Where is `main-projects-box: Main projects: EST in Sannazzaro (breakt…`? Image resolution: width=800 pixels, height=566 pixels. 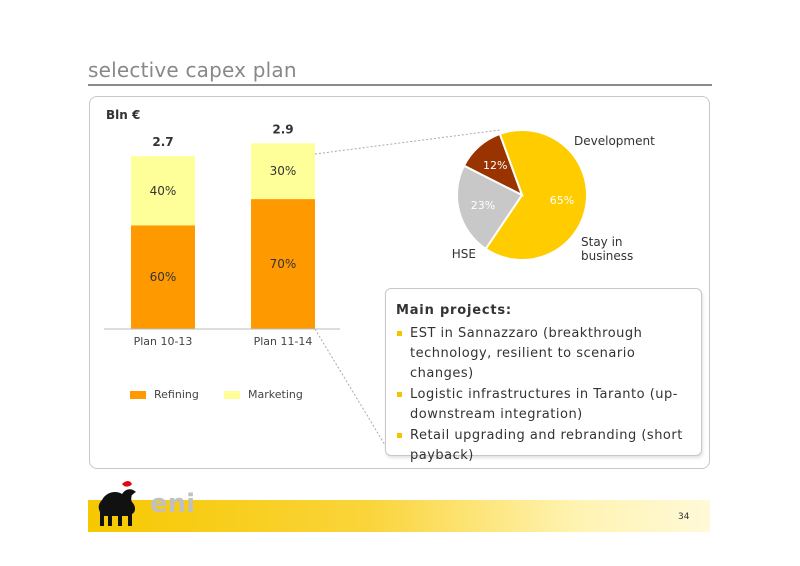
main-projects-box: Main projects: EST in Sannazzaro (breakt… is located at coordinates (543, 375).